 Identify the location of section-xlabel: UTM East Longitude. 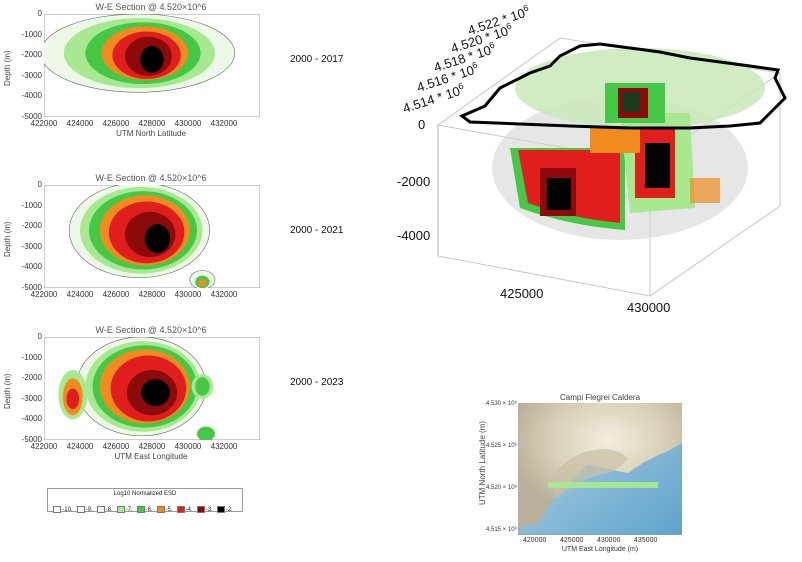
(151, 456).